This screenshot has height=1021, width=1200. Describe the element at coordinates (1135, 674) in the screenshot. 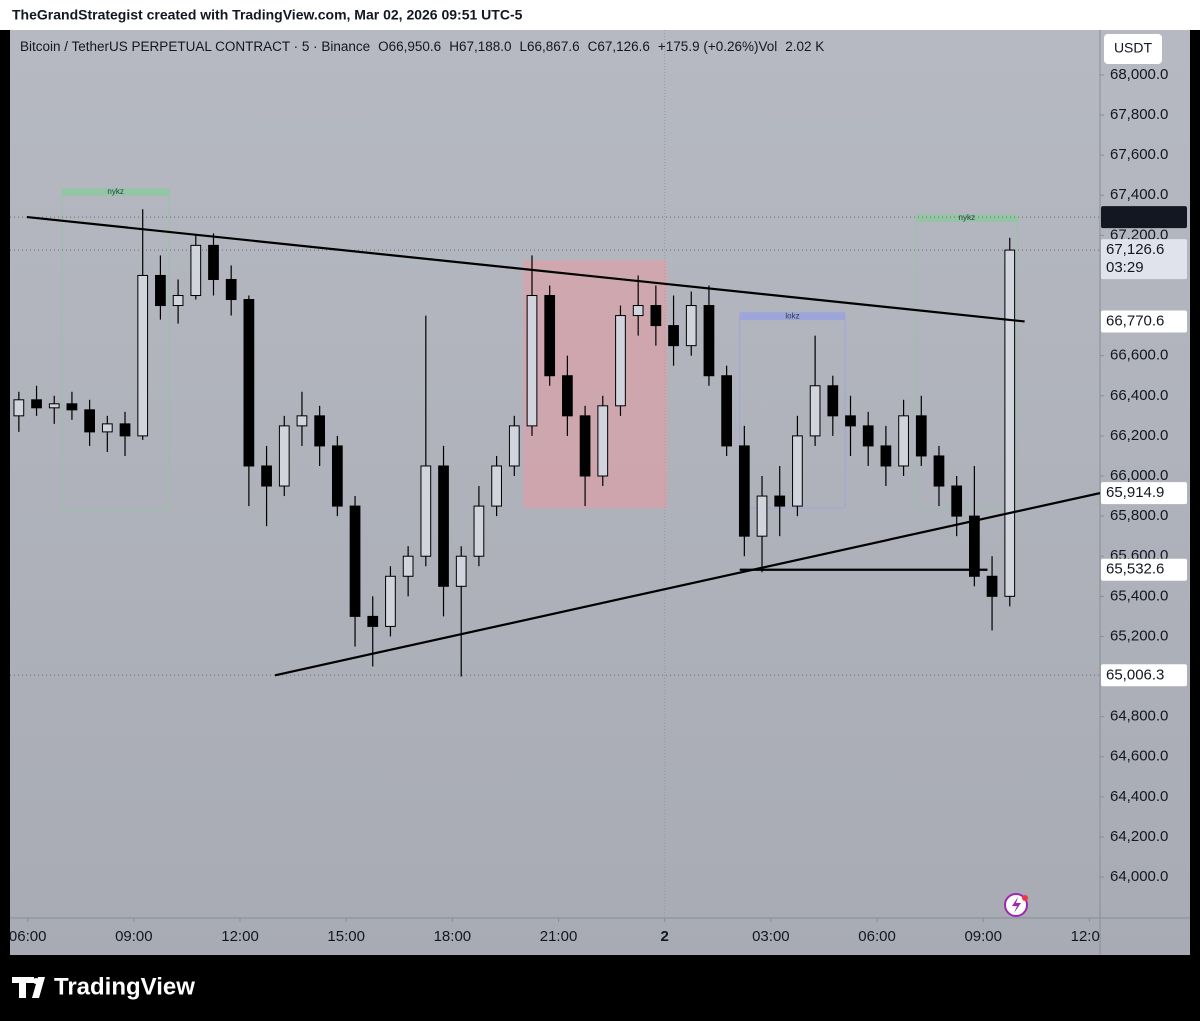

I see `price-tag-label: 65,006.3` at that location.